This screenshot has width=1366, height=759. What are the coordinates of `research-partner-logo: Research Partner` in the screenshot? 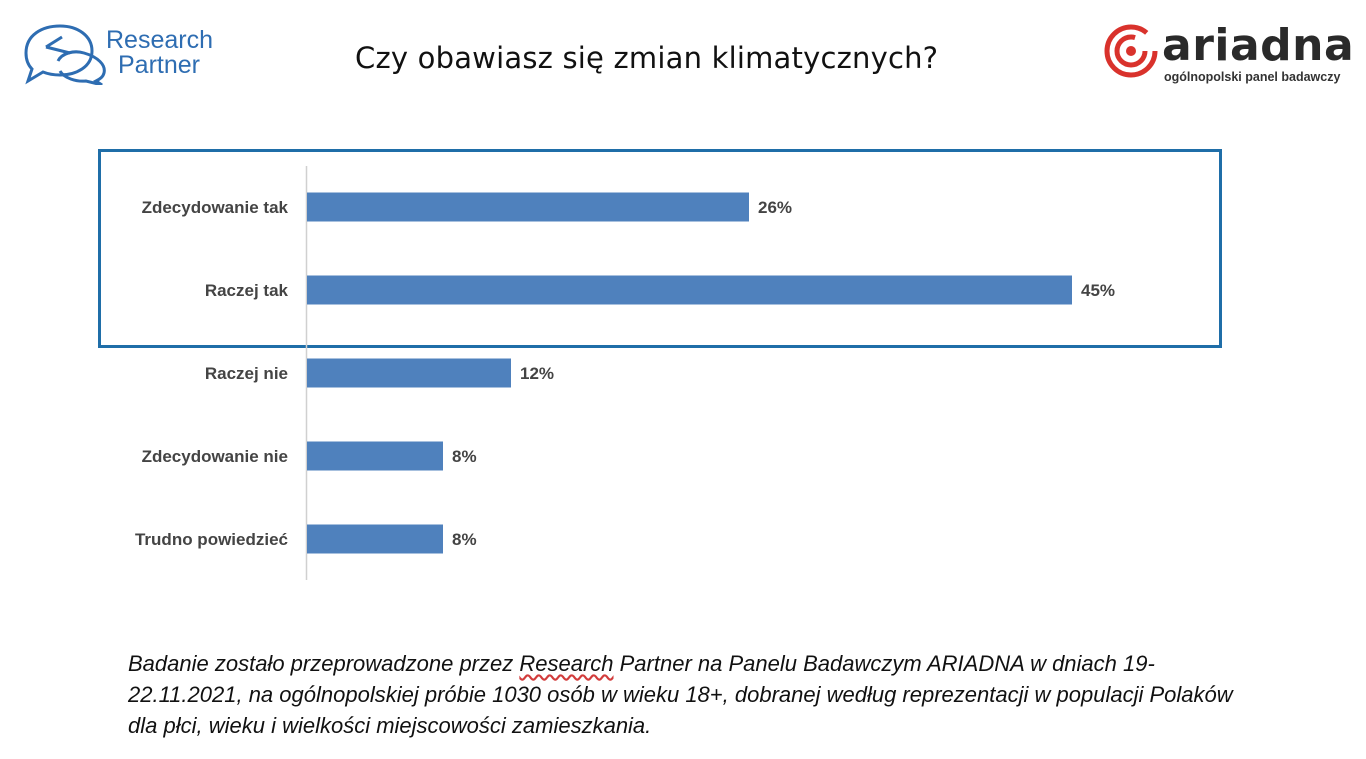 It's located at (124, 53).